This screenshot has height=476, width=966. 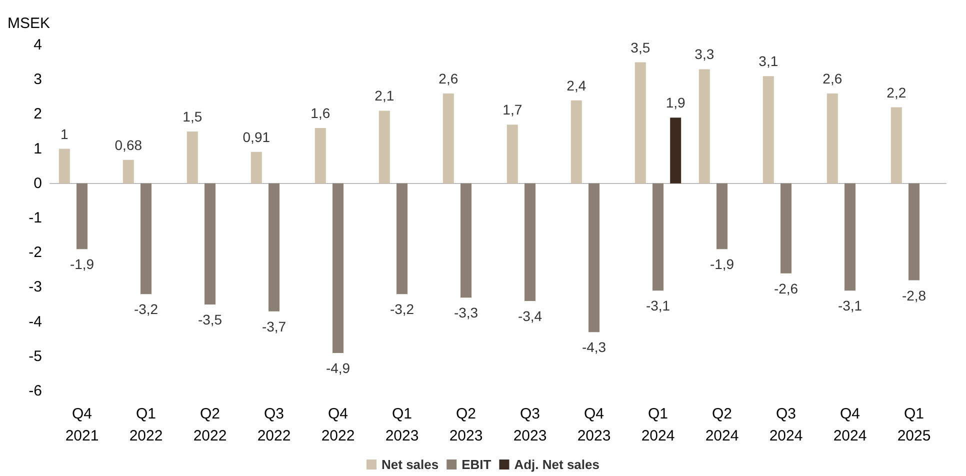 I want to click on data-label: 1,9, so click(x=676, y=102).